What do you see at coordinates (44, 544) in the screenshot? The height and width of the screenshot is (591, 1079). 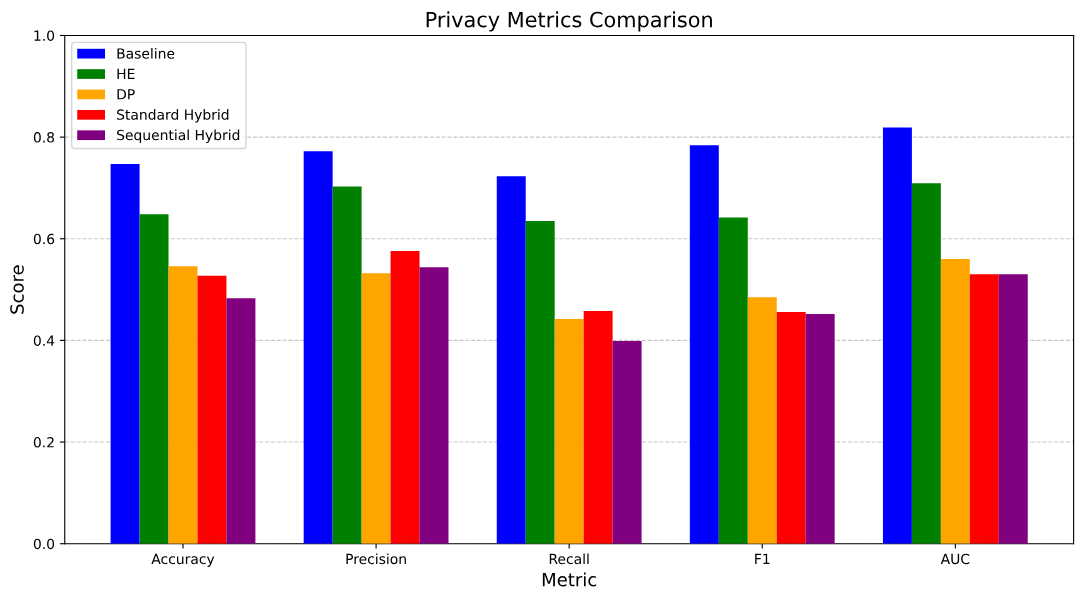 I see `y-tick-label: 0.0` at bounding box center [44, 544].